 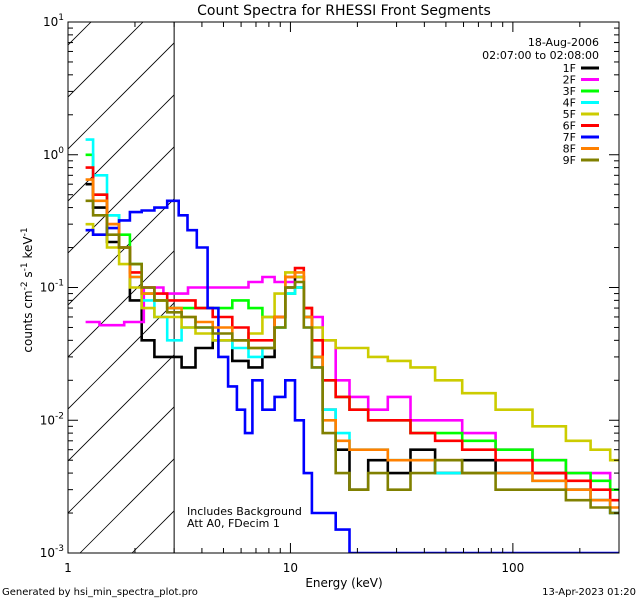 What do you see at coordinates (540, 55) in the screenshot?
I see `legend-time-range: 02:07:00 to 02:08:00` at bounding box center [540, 55].